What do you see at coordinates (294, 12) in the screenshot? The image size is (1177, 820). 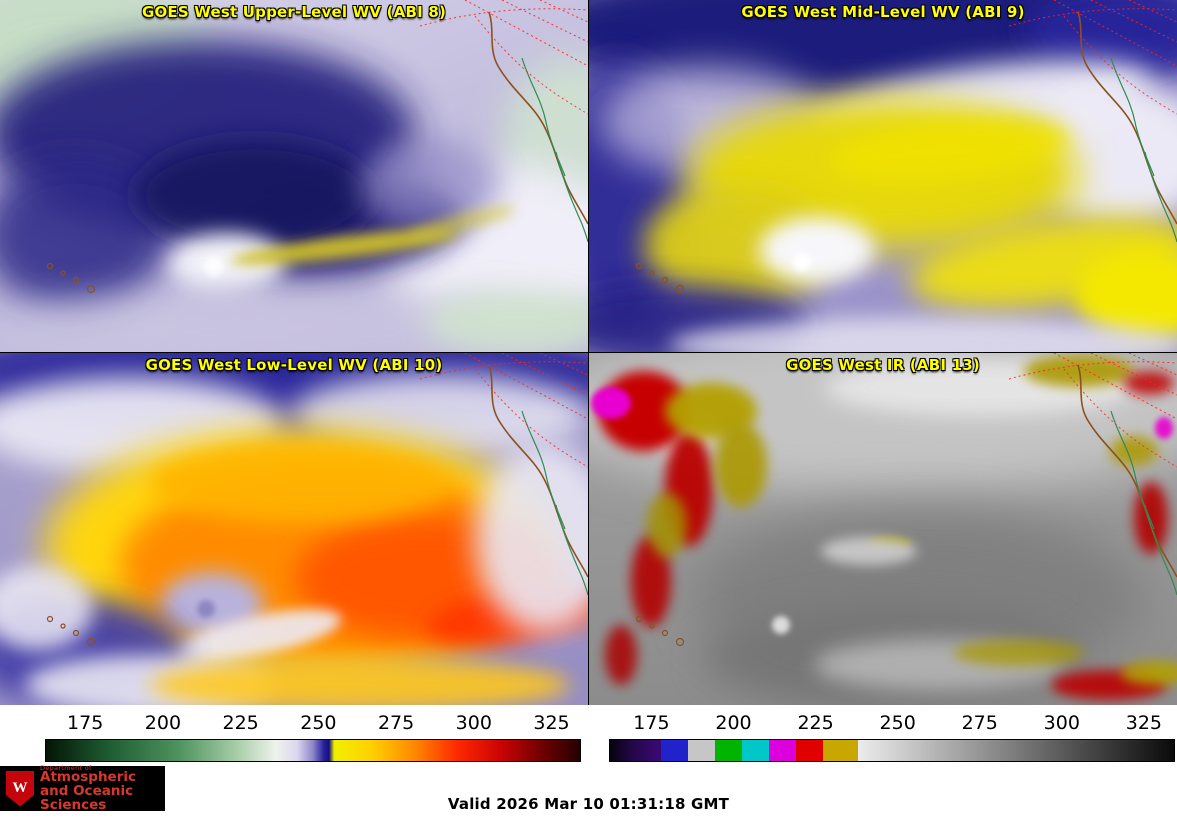 I see `panel-title-upper-wv: GOES West Upper-Level WV (ABI 8)` at bounding box center [294, 12].